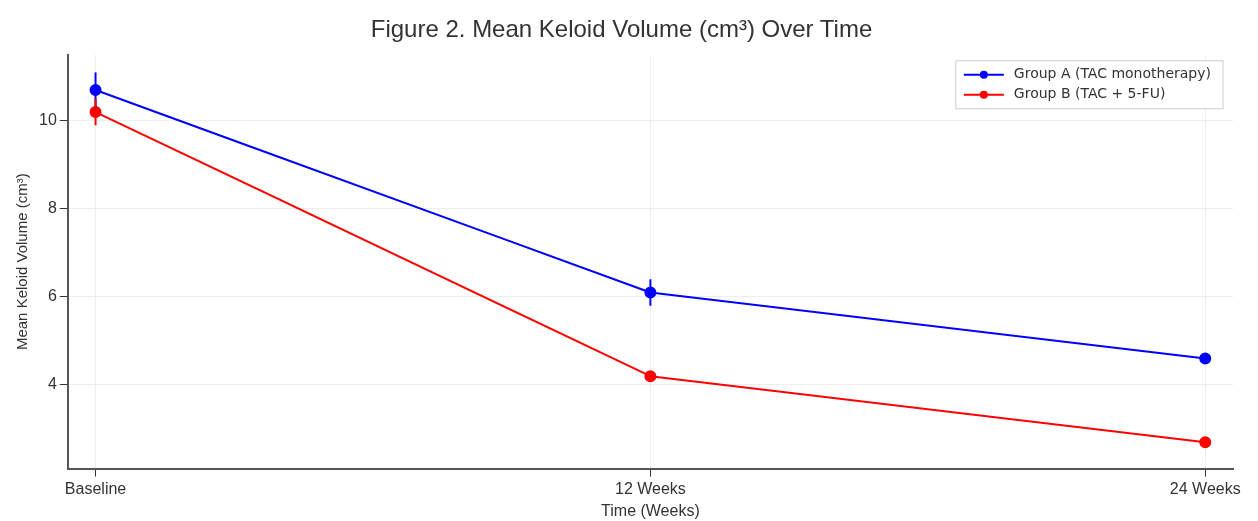 The width and height of the screenshot is (1258, 521). What do you see at coordinates (95, 488) in the screenshot?
I see `x-tick-label: Baseline` at bounding box center [95, 488].